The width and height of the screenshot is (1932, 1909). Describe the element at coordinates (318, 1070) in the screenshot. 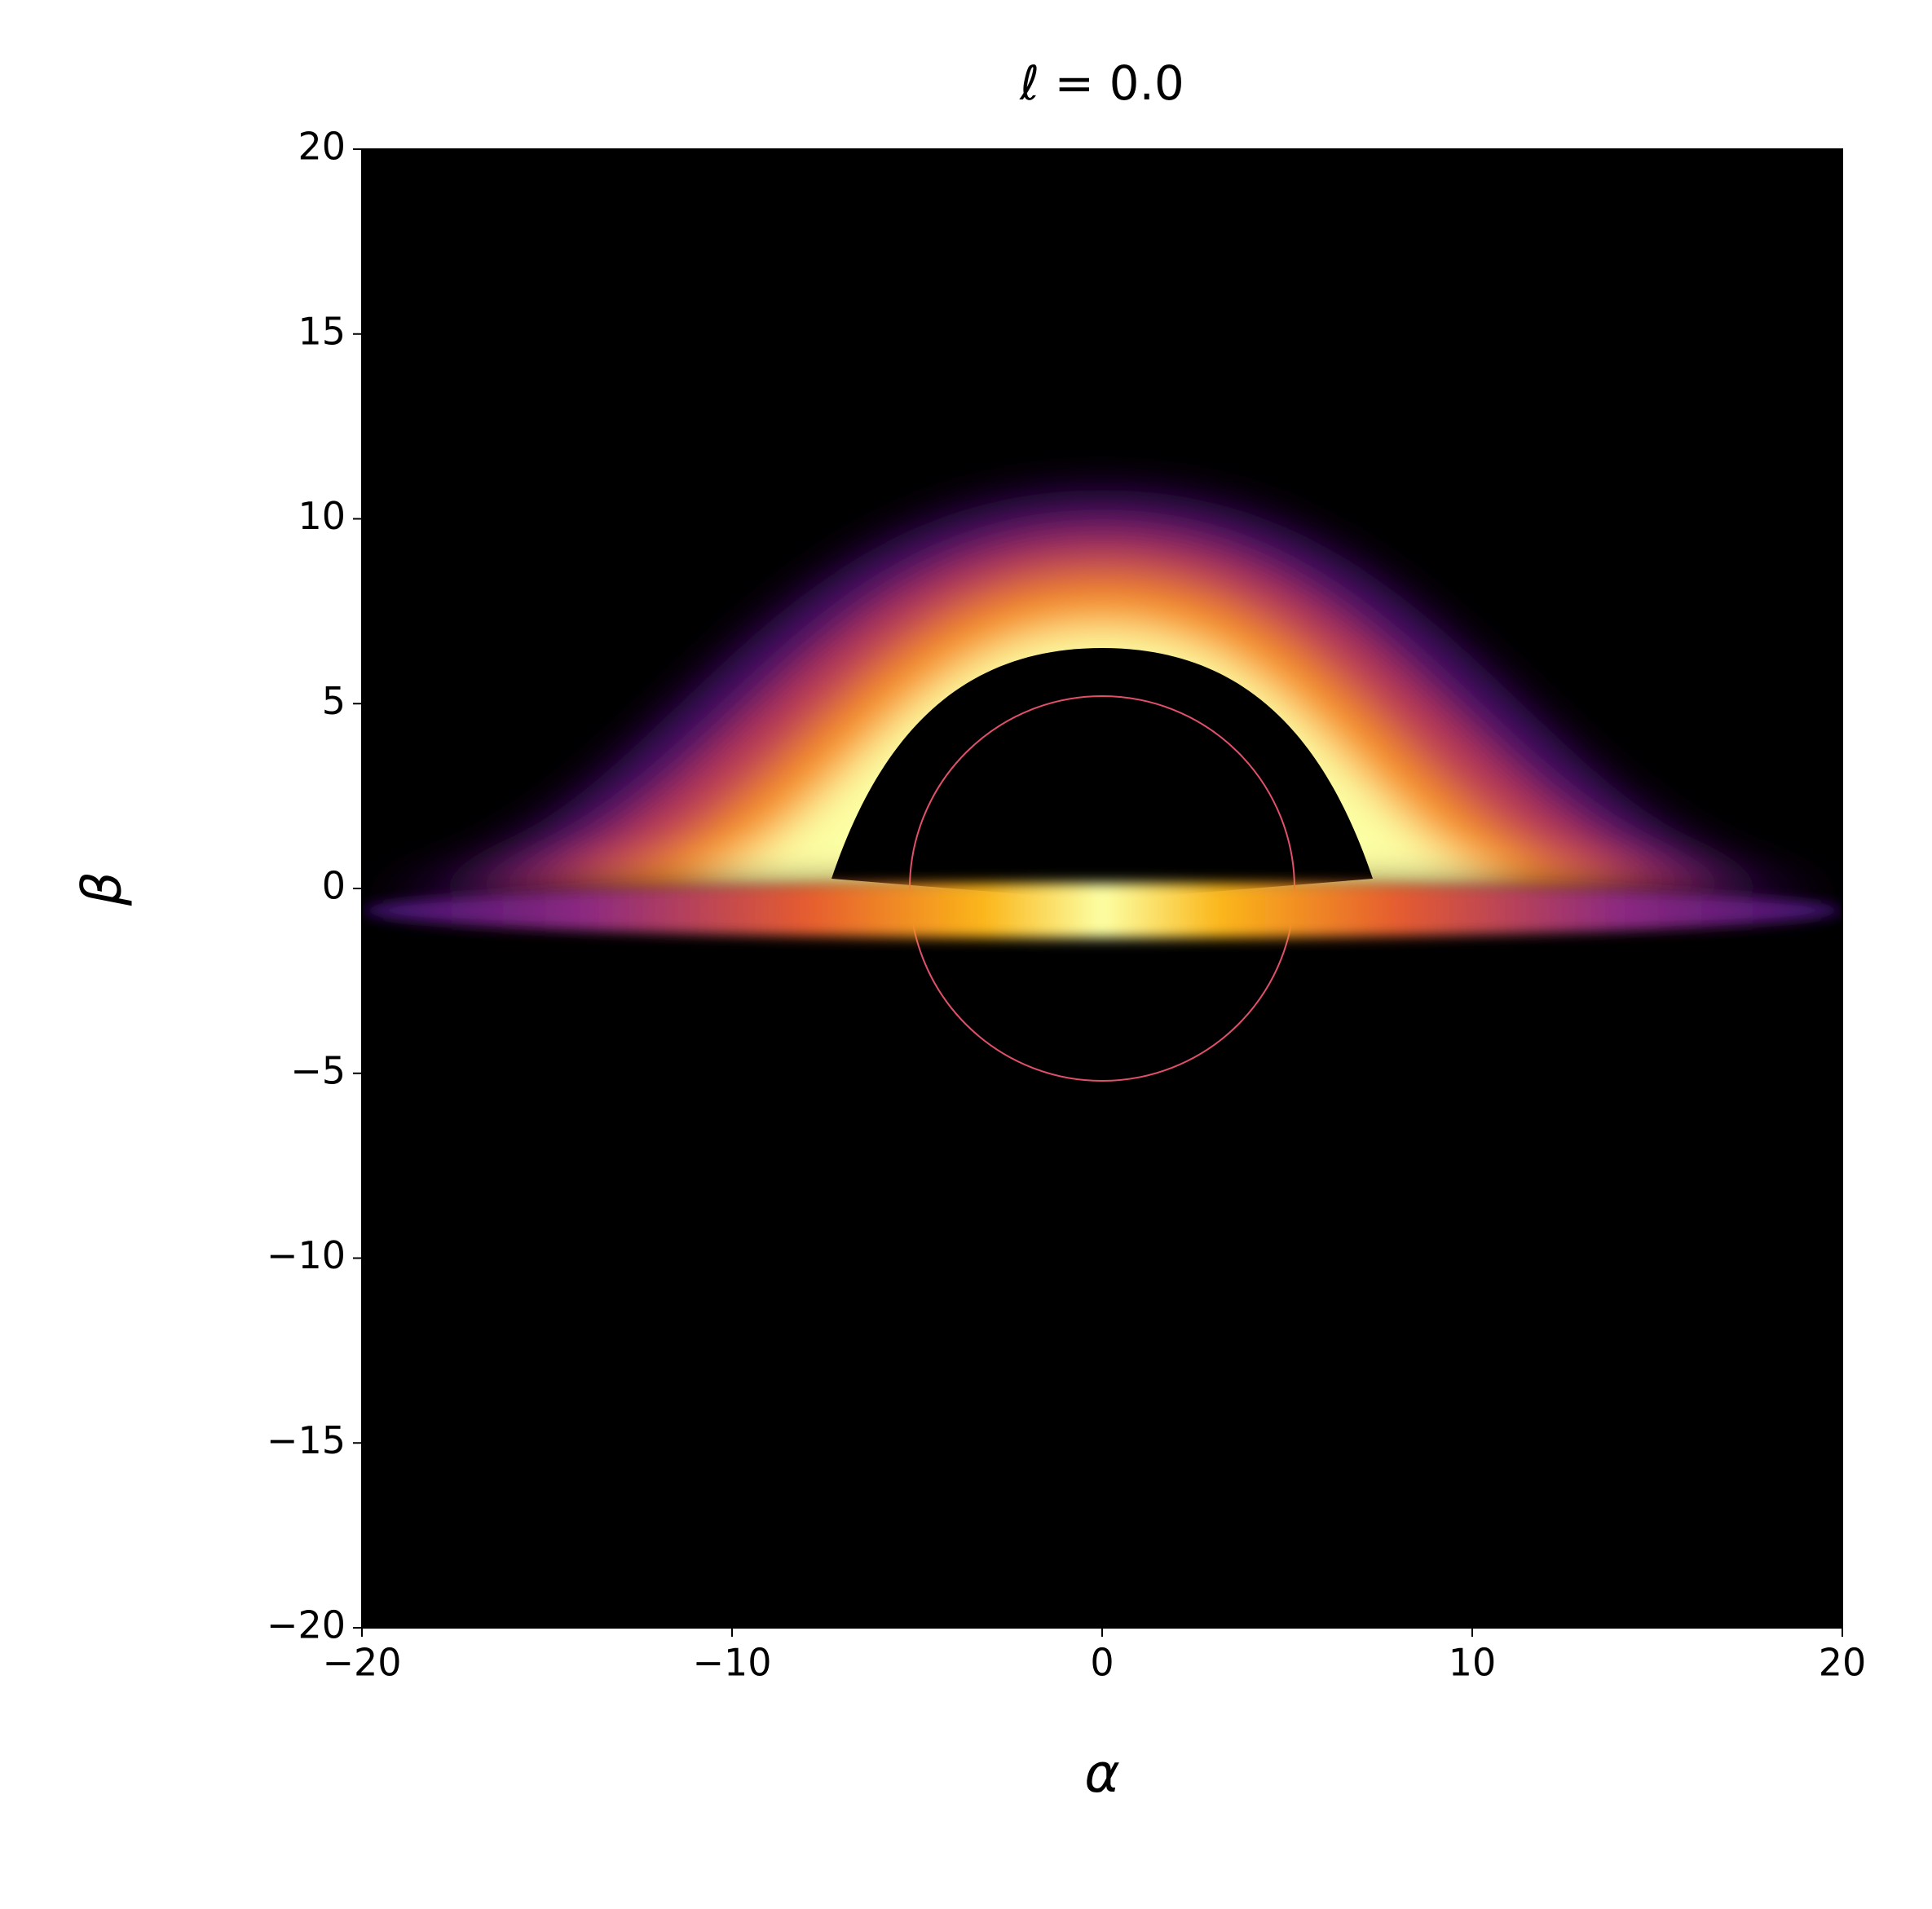

I see `y-tick-label: −5` at that location.